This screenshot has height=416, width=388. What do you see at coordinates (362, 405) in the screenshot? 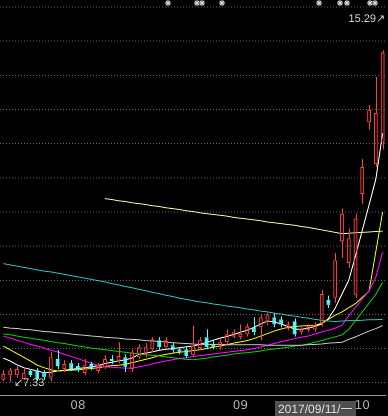
I see `x-tick-label: 10` at bounding box center [362, 405].